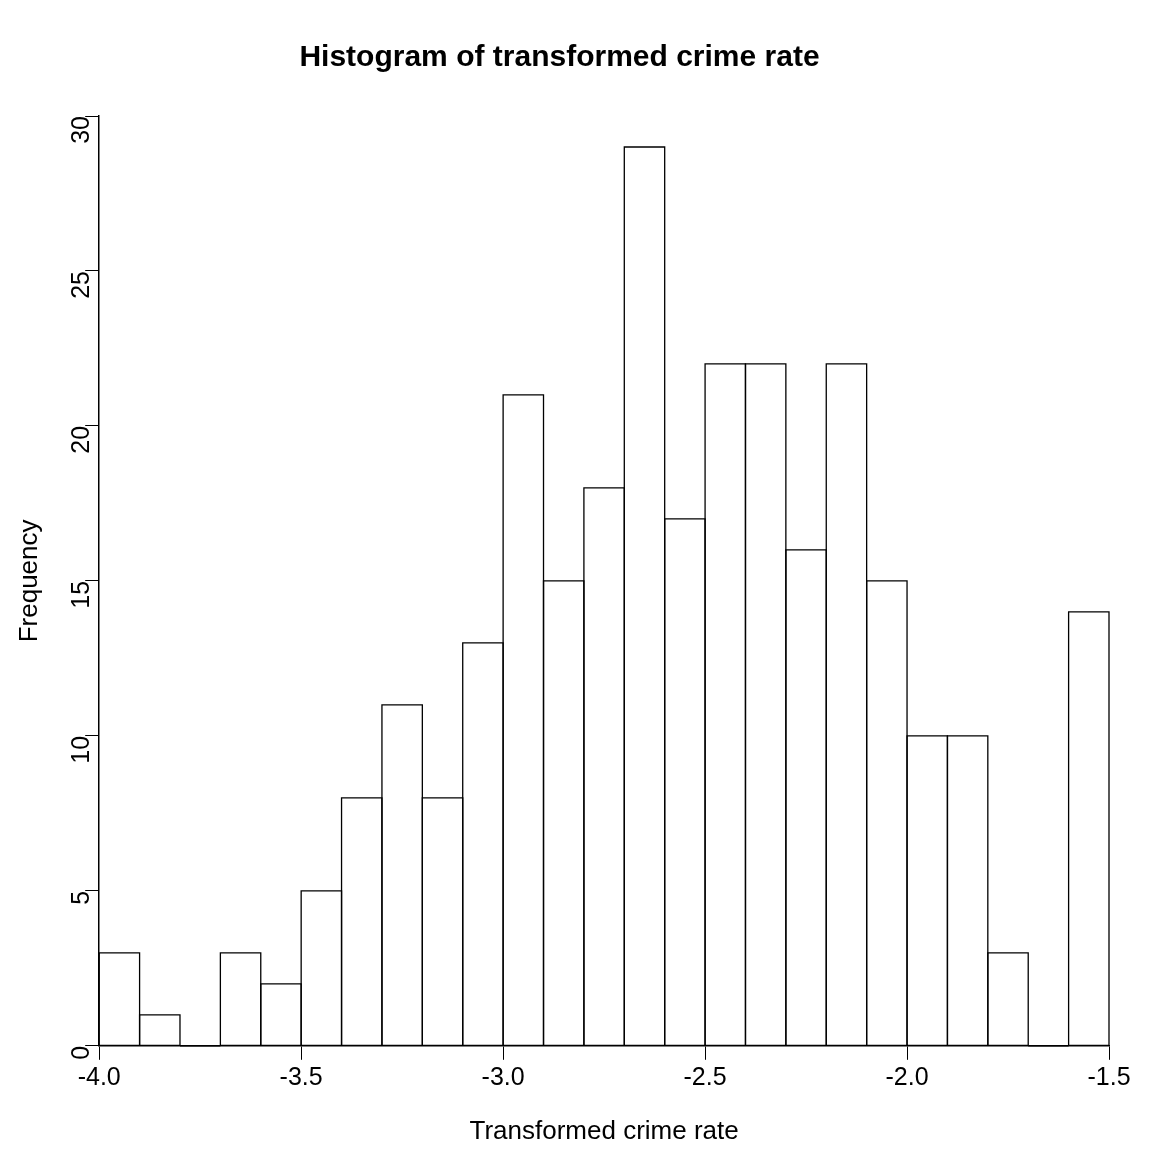 This screenshot has height=1171, width=1149. Describe the element at coordinates (99, 1075) in the screenshot. I see `x-tick-label: -4.0` at that location.